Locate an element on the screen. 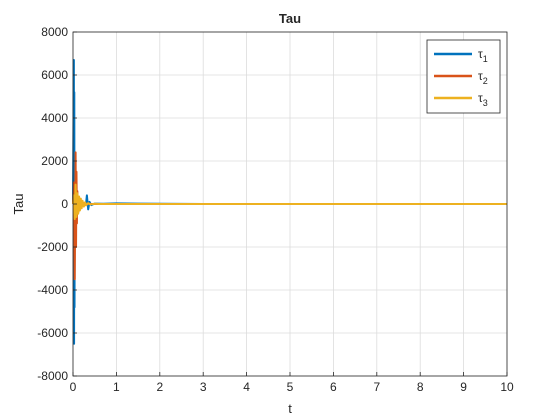 The width and height of the screenshot is (560, 420). y-tick-label: -4000 is located at coordinates (52, 290).